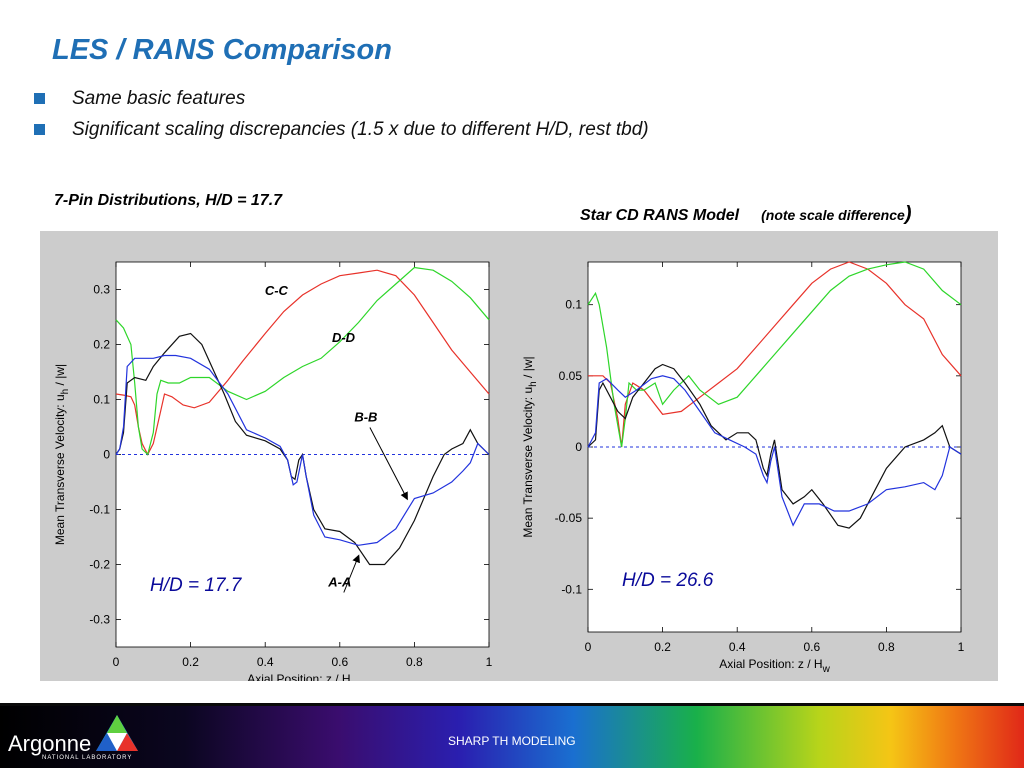  What do you see at coordinates (99, 565) in the screenshot?
I see `y-tick-label: -0.2` at bounding box center [99, 565].